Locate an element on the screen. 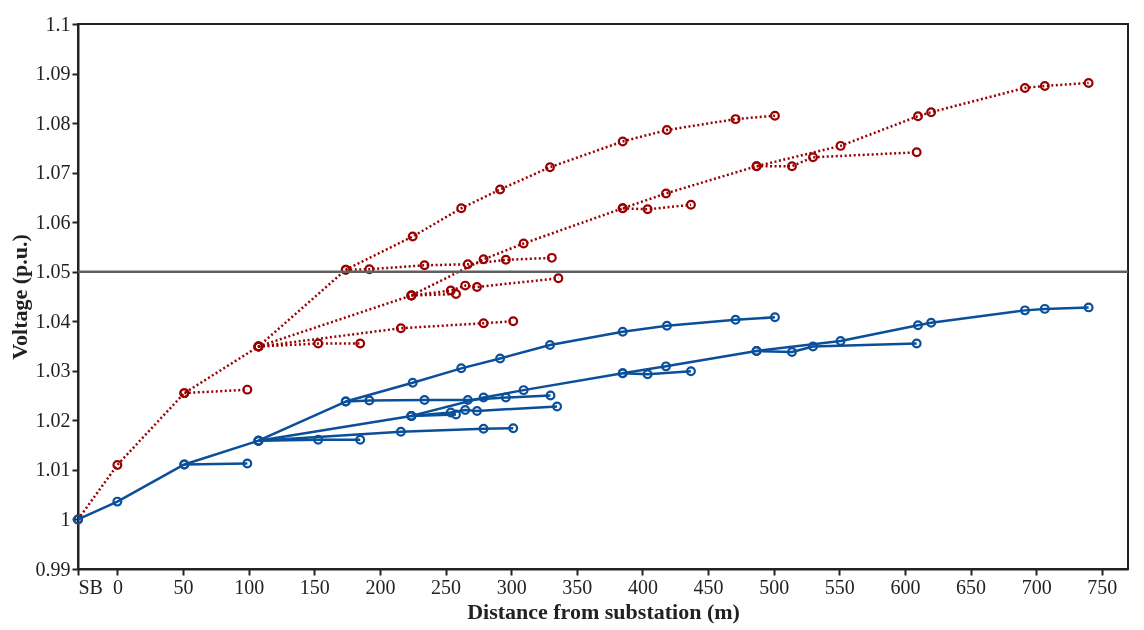 Image resolution: width=1144 pixels, height=630 pixels. x-tick-label: 50 is located at coordinates (183, 586).